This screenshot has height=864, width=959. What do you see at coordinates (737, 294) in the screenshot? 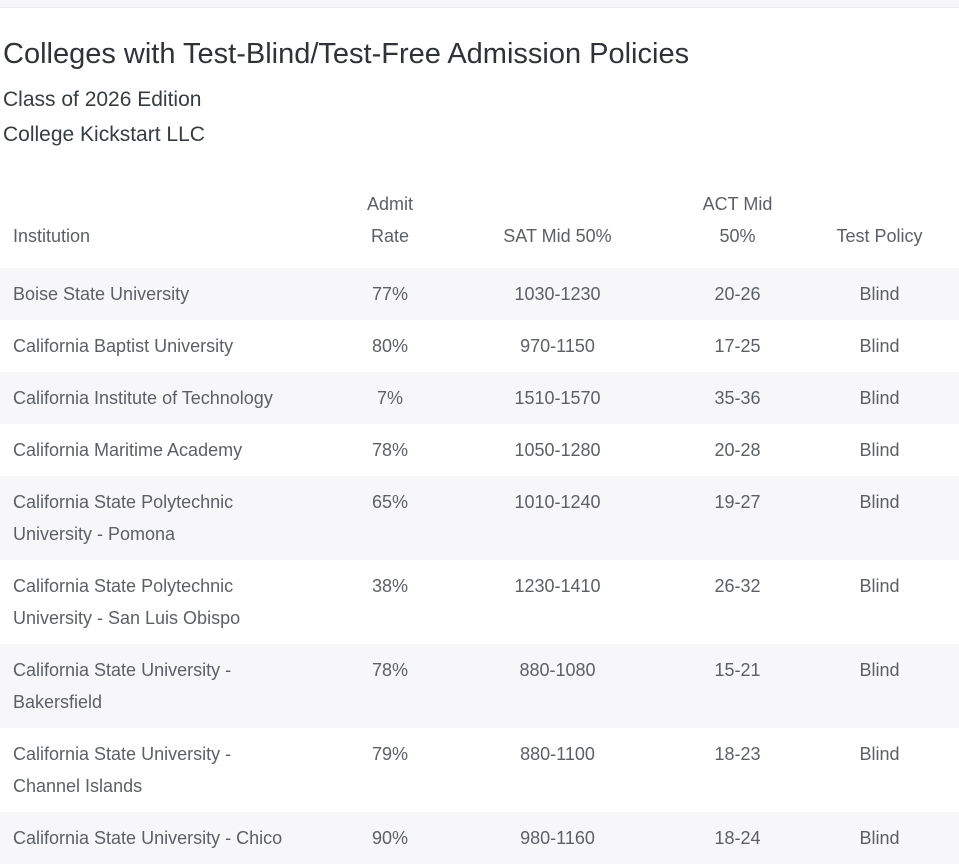
I see `act-cell: 20-26` at bounding box center [737, 294].